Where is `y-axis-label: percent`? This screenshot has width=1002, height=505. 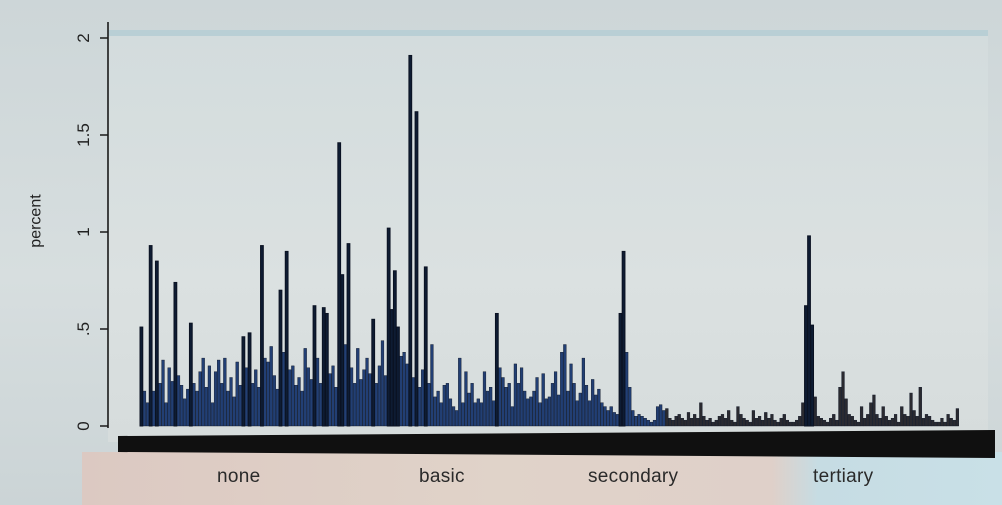 y-axis-label: percent is located at coordinates (36, 221).